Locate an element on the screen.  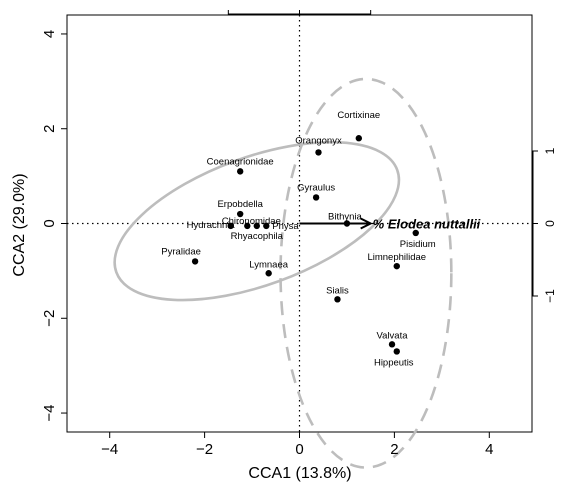
x-axis-title: CCA1 (13.8%) is located at coordinates (299, 473).